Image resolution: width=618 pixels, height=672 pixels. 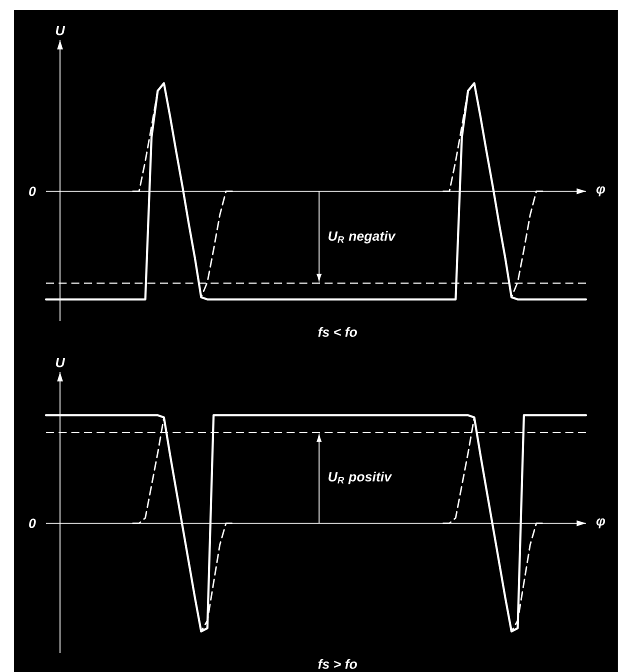 What do you see at coordinates (337, 332) in the screenshot?
I see `text: fs < fo` at bounding box center [337, 332].